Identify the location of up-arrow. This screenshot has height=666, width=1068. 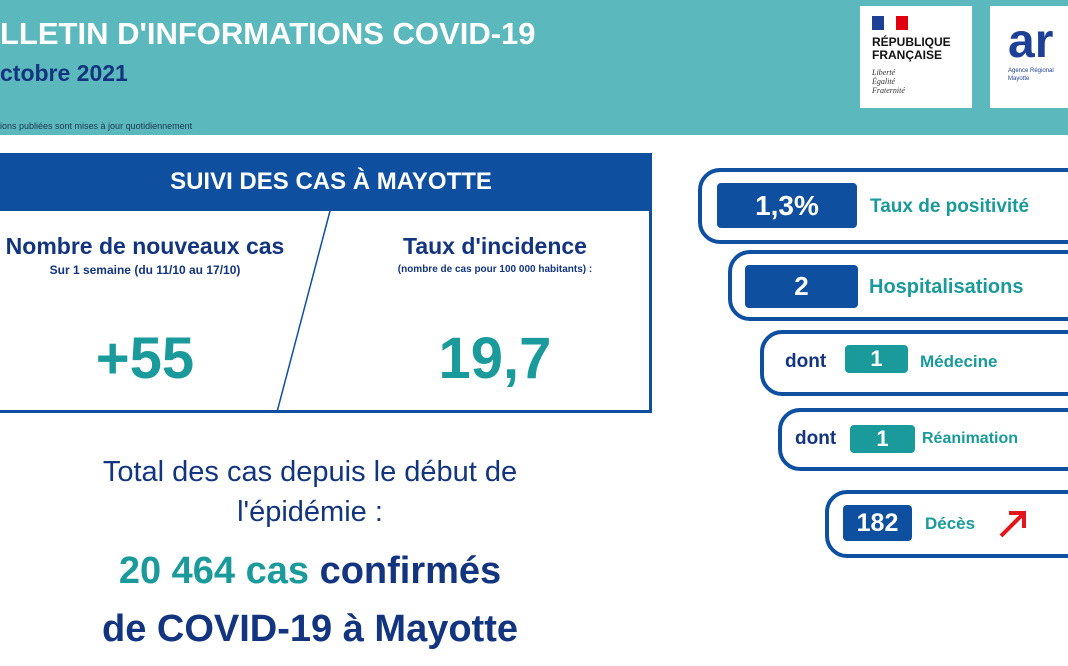
(1012, 524).